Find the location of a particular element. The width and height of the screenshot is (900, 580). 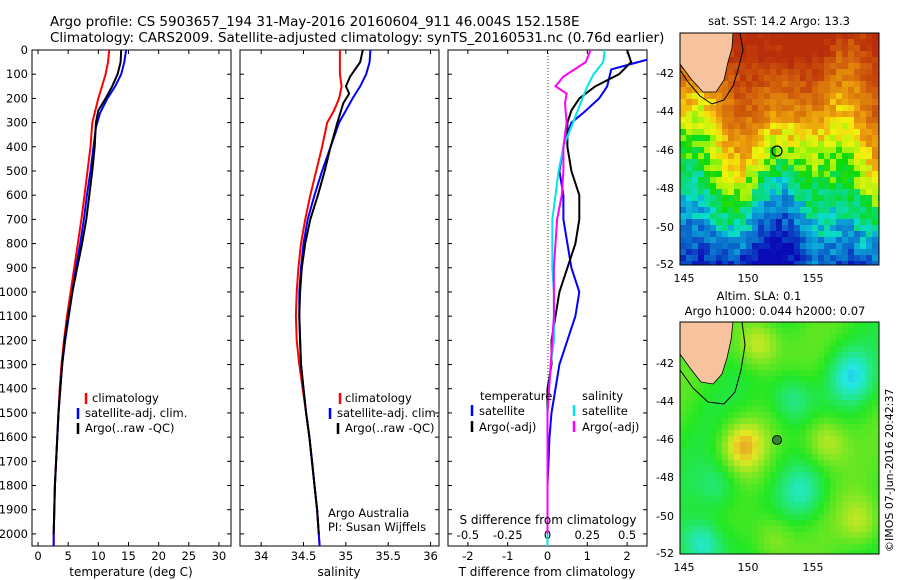

temperature-tick-label: 30 is located at coordinates (219, 556).